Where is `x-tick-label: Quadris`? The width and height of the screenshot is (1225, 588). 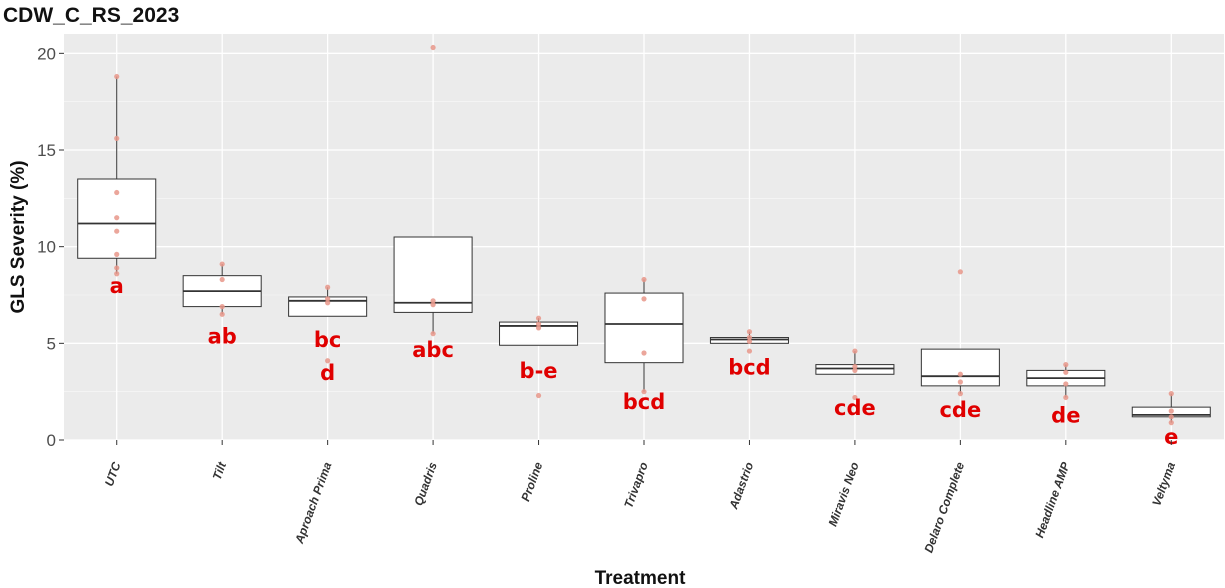 x-tick-label: Quadris is located at coordinates (425, 484).